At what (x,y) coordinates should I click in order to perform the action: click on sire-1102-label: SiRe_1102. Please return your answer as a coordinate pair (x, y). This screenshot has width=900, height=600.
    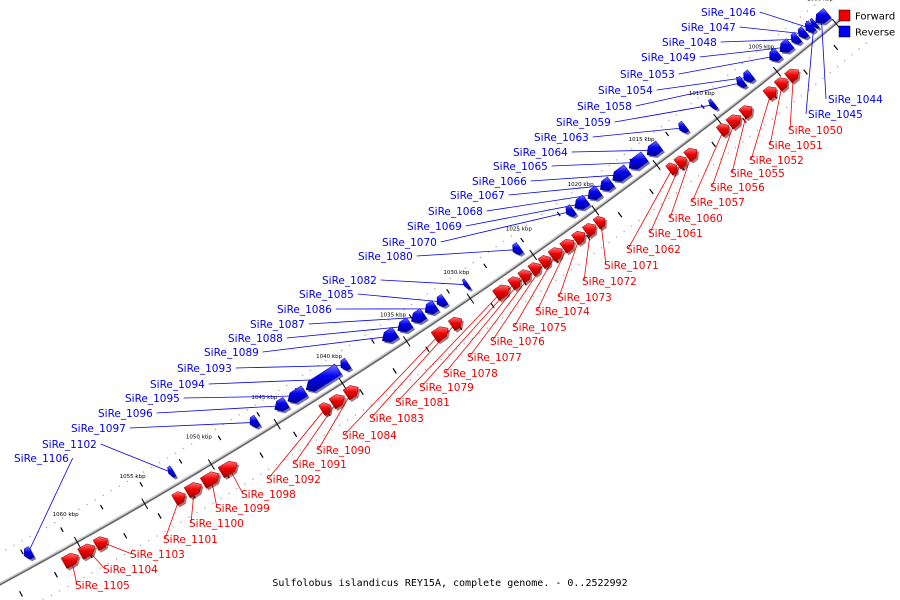
    Looking at the image, I should click on (69, 445).